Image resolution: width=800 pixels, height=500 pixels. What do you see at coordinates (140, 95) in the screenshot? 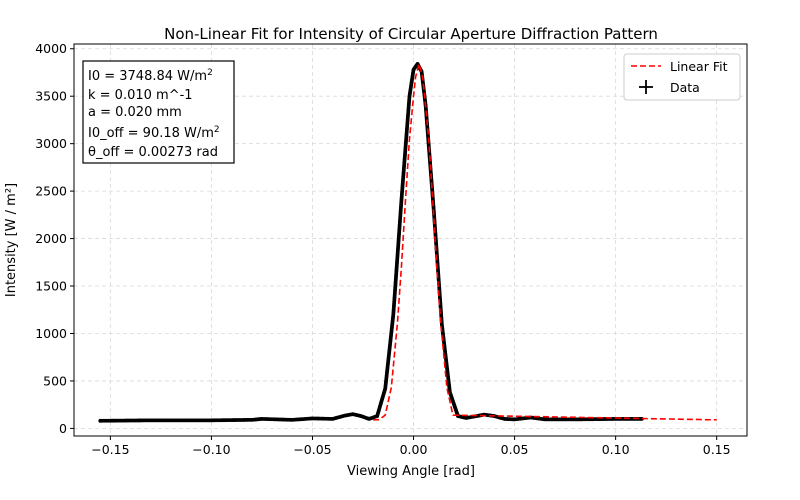
I see `annotation-line-k: k = 0.010 m^-1` at bounding box center [140, 95].